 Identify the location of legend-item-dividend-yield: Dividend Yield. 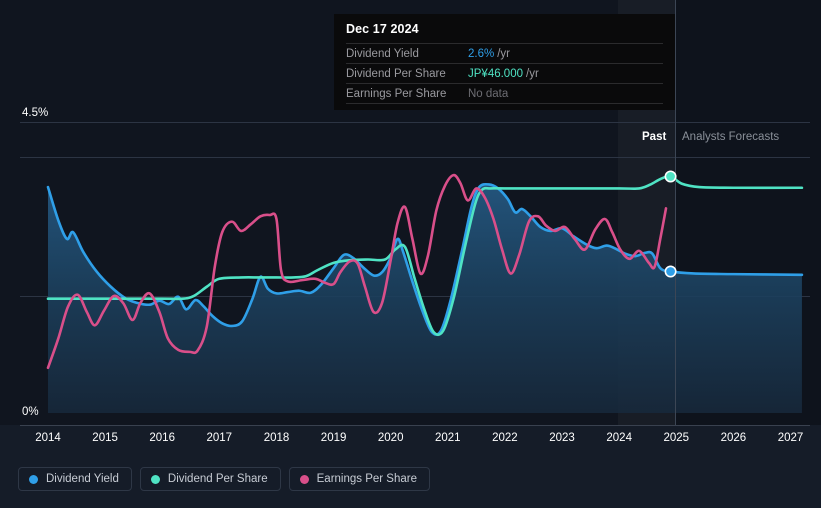
(75, 479).